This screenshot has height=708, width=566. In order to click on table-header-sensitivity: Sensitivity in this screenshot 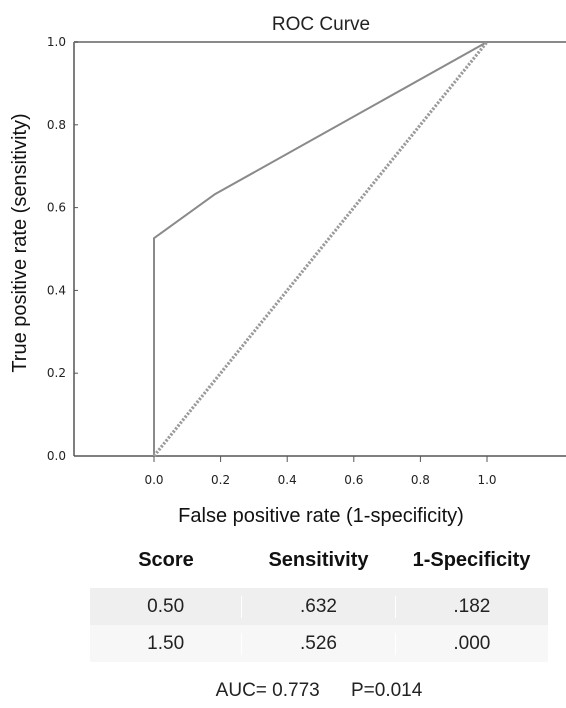, I will do `click(318, 559)`.